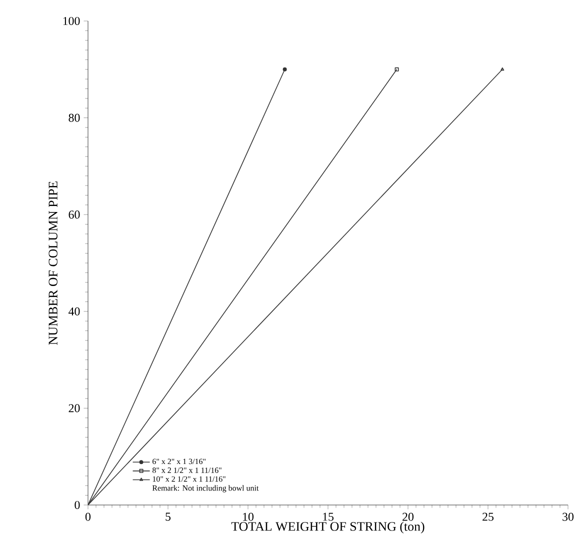 Image resolution: width=587 pixels, height=557 pixels. What do you see at coordinates (328, 516) in the screenshot?
I see `x-tick-label: 15` at bounding box center [328, 516].